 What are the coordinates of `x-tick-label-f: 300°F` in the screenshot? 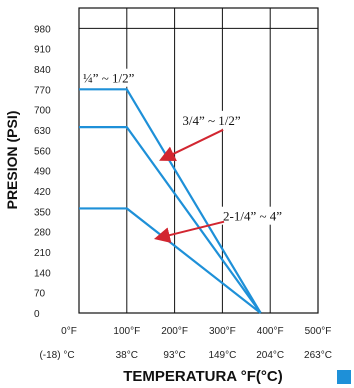 It's located at (222, 331).